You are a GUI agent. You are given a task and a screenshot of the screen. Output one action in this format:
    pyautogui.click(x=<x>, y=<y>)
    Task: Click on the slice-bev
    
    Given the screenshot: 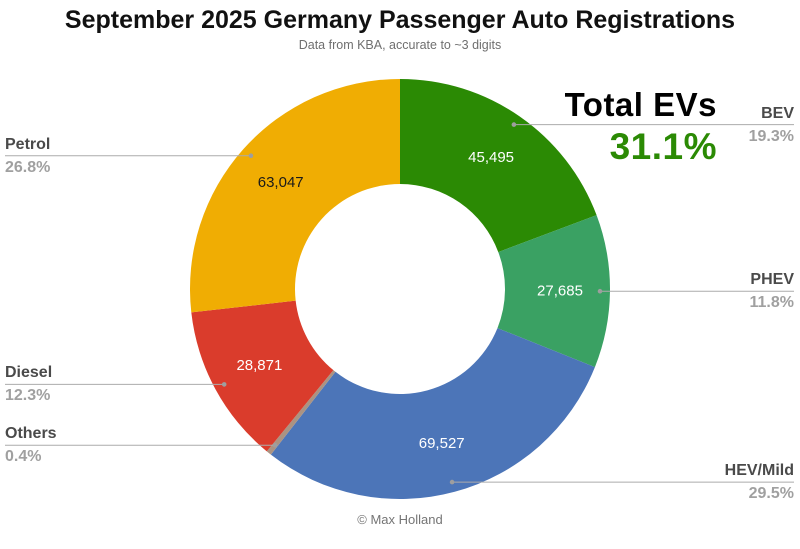 What is the action you would take?
    pyautogui.click(x=498, y=166)
    